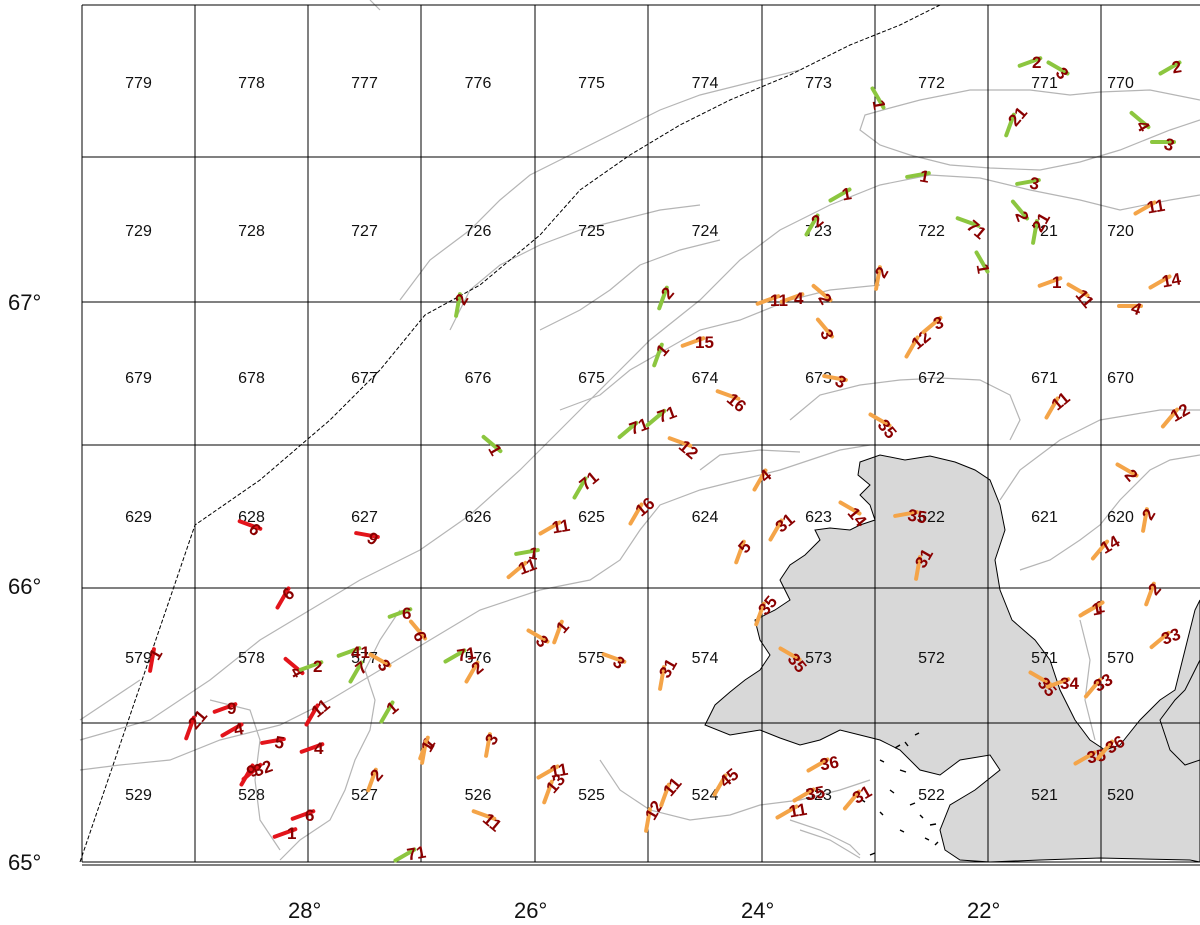 The width and height of the screenshot is (1200, 925). Describe the element at coordinates (757, 910) in the screenshot. I see `lon-label-24: 24°` at that location.